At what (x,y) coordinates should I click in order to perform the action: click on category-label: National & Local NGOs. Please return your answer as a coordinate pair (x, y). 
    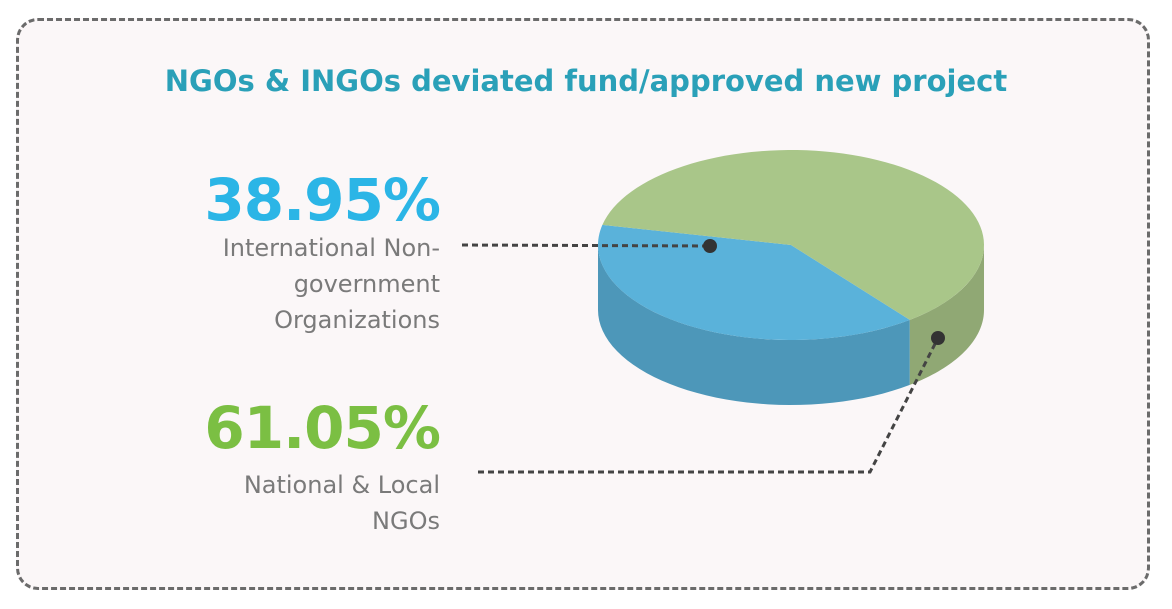
    Looking at the image, I should click on (341, 503).